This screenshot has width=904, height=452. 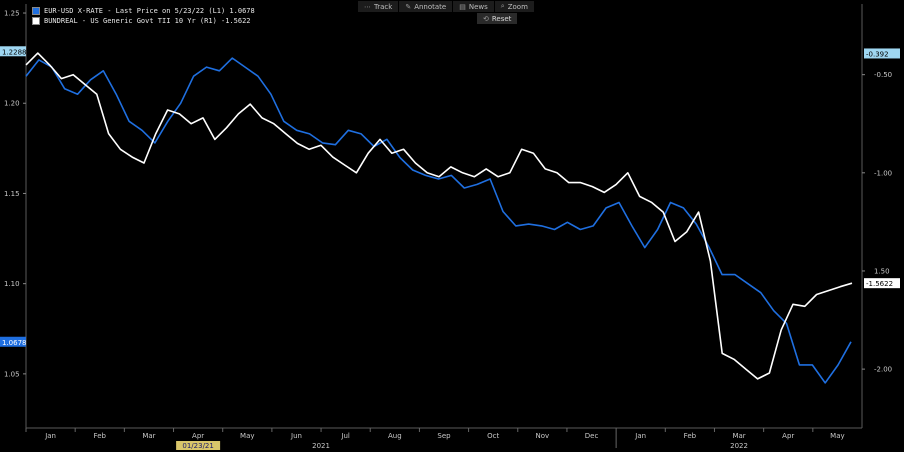 I want to click on right-tick-label: 1.50, so click(x=882, y=271).